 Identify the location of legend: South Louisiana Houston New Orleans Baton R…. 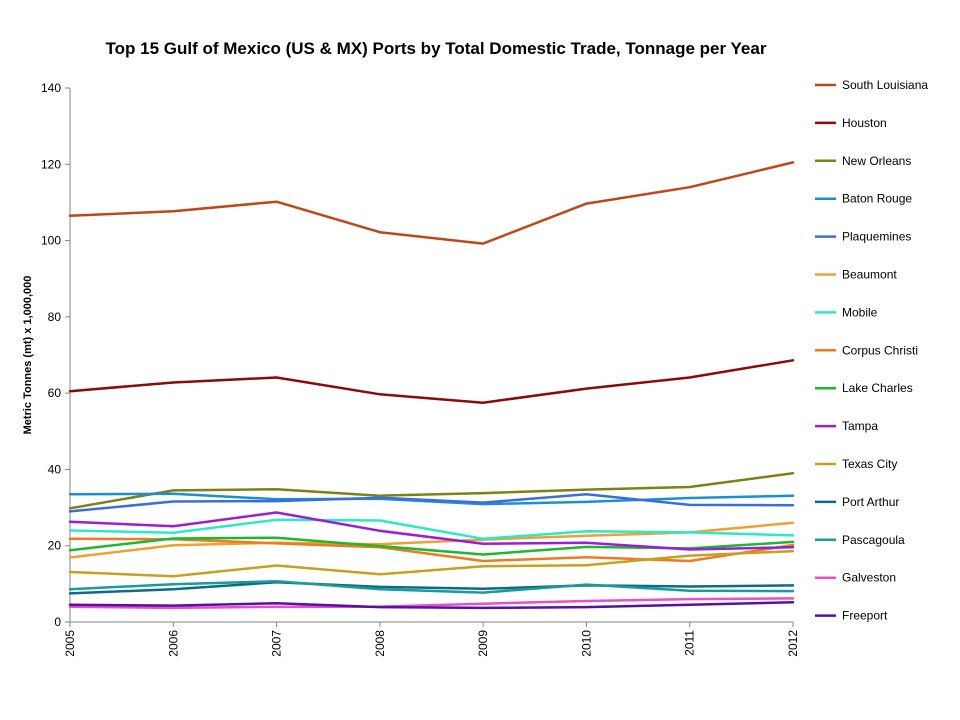
(871, 350).